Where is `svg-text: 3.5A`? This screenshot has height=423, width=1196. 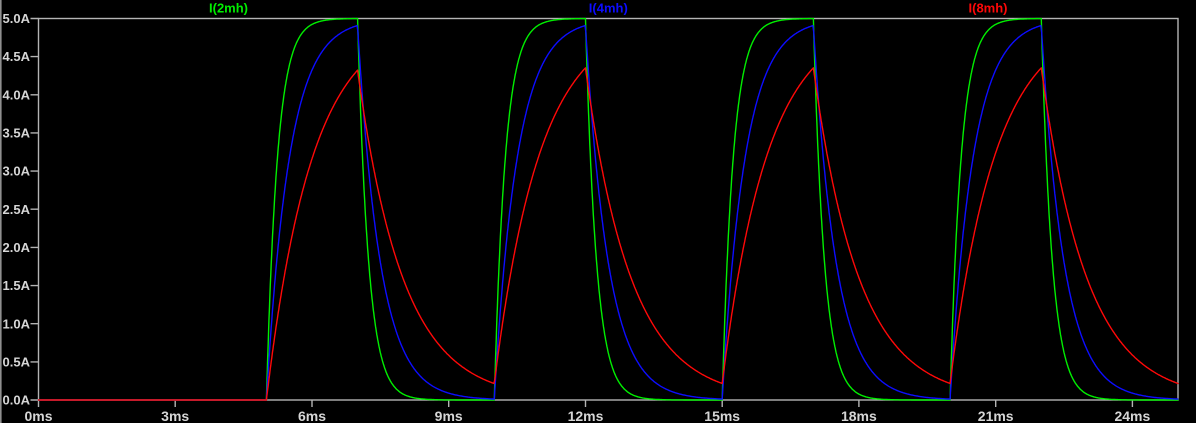
svg-text: 3.5A is located at coordinates (17, 133).